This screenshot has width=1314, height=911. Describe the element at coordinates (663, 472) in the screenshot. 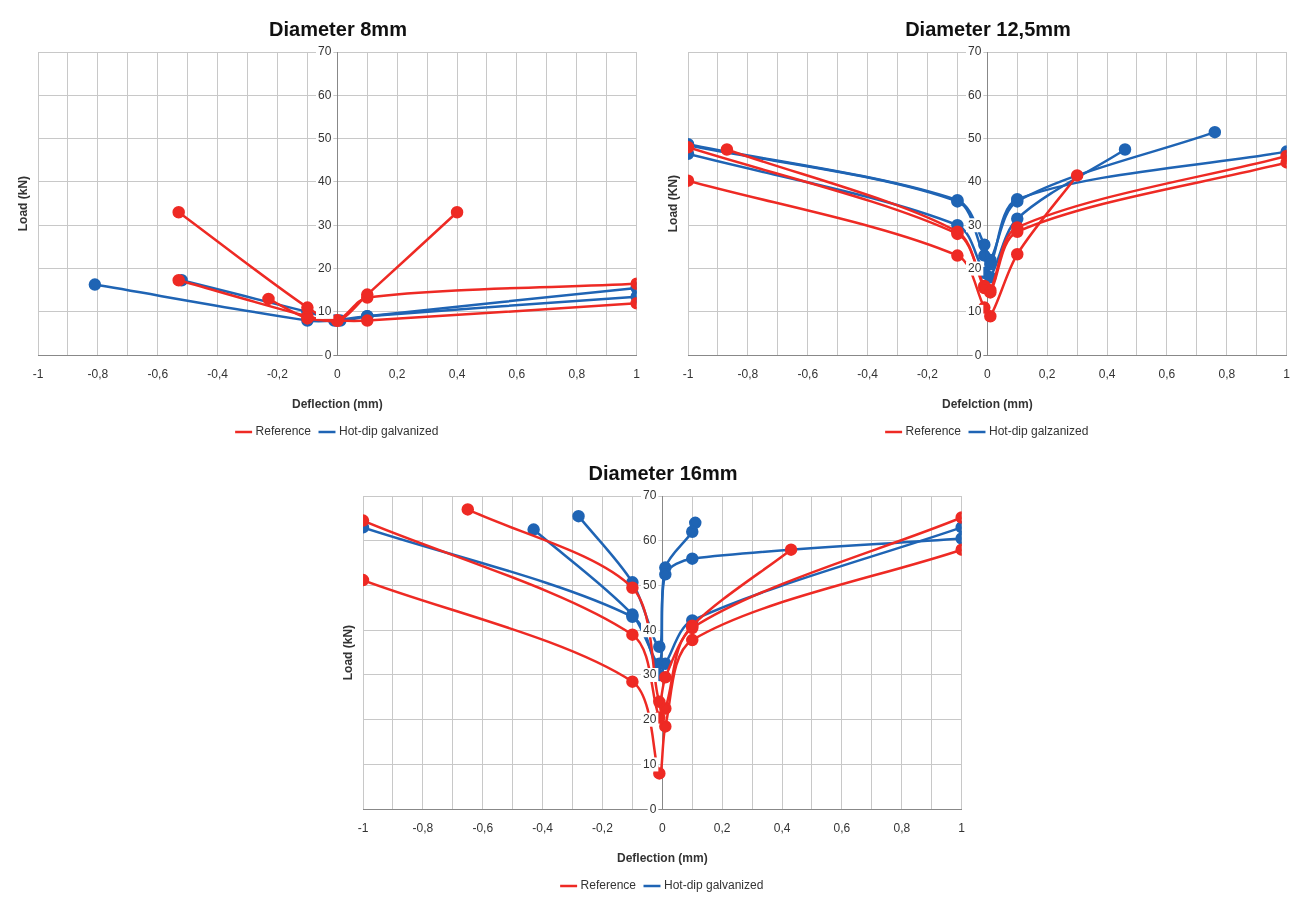

I see `chart-title: Diameter 16mm` at that location.